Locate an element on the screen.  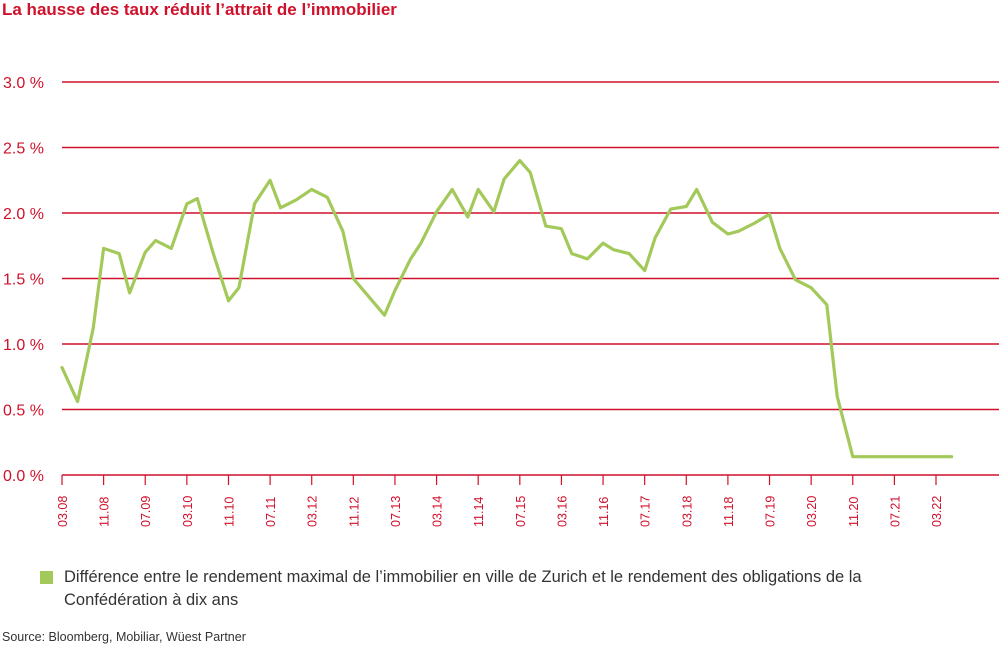
x-tick-label: 03.14 is located at coordinates (438, 511).